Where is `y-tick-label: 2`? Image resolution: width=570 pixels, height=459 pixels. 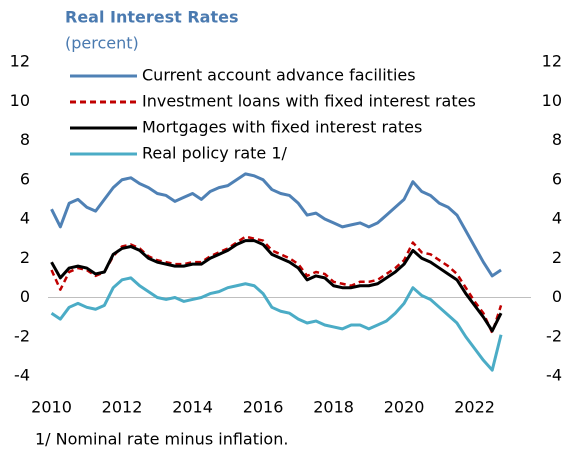 y-tick-label: 2 is located at coordinates (25, 257).